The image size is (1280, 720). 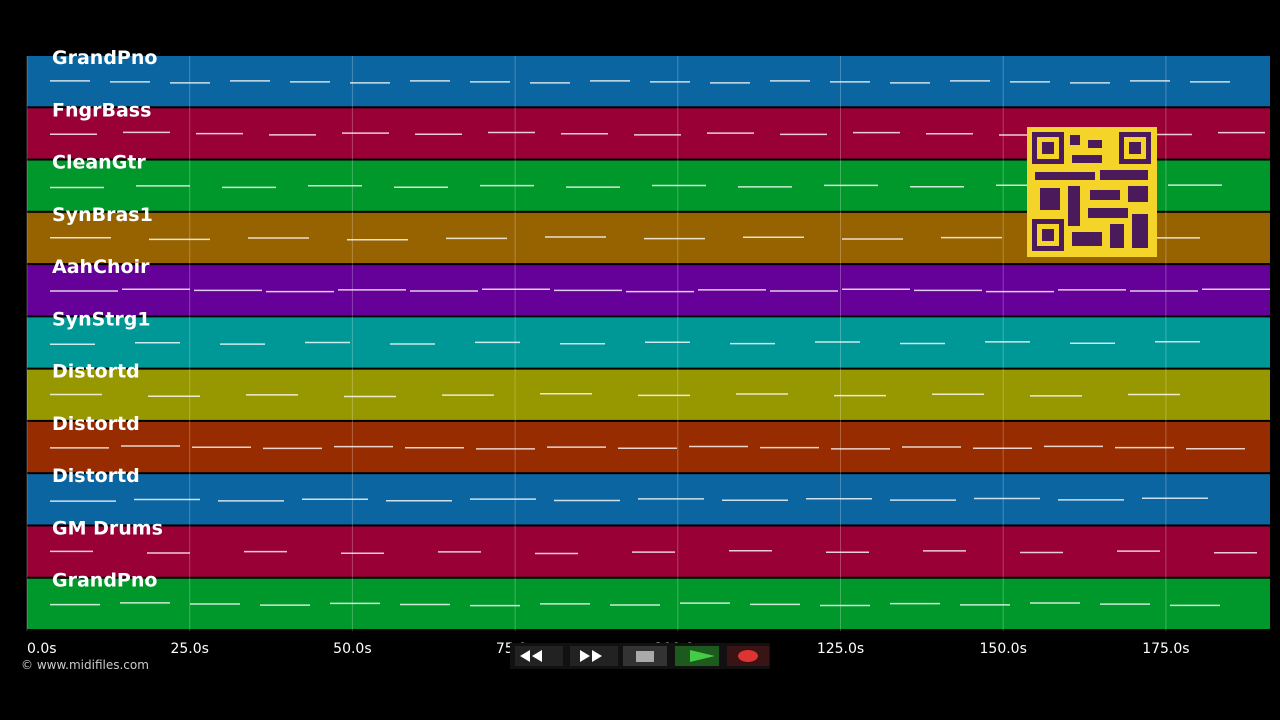 I want to click on time-tick-label: 50.0s, so click(x=352, y=649).